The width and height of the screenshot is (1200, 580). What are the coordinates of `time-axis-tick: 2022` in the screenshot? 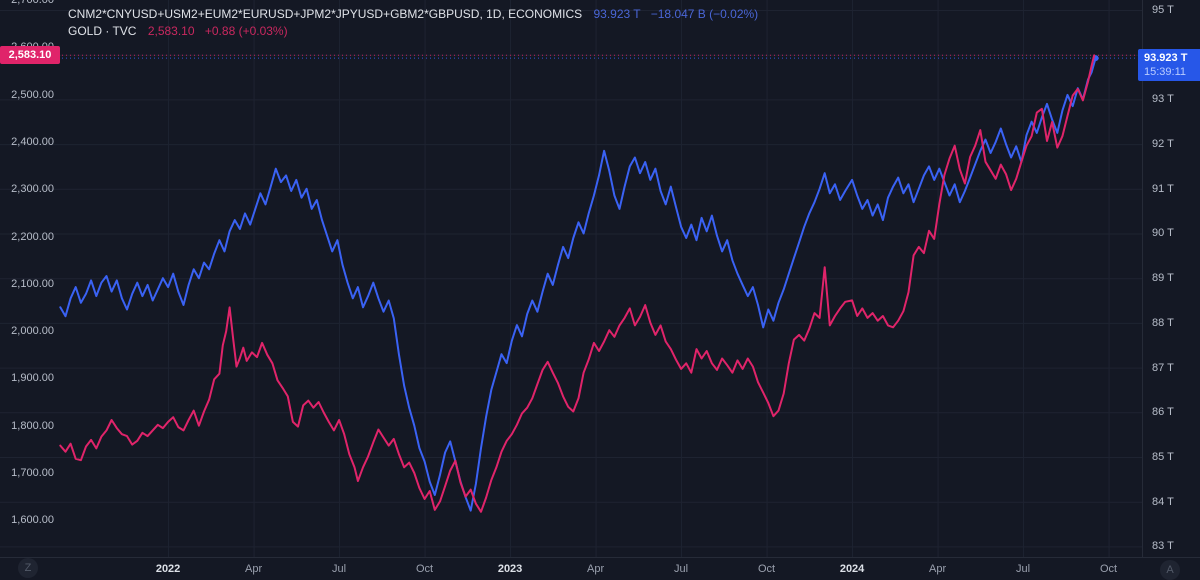 It's located at (168, 569).